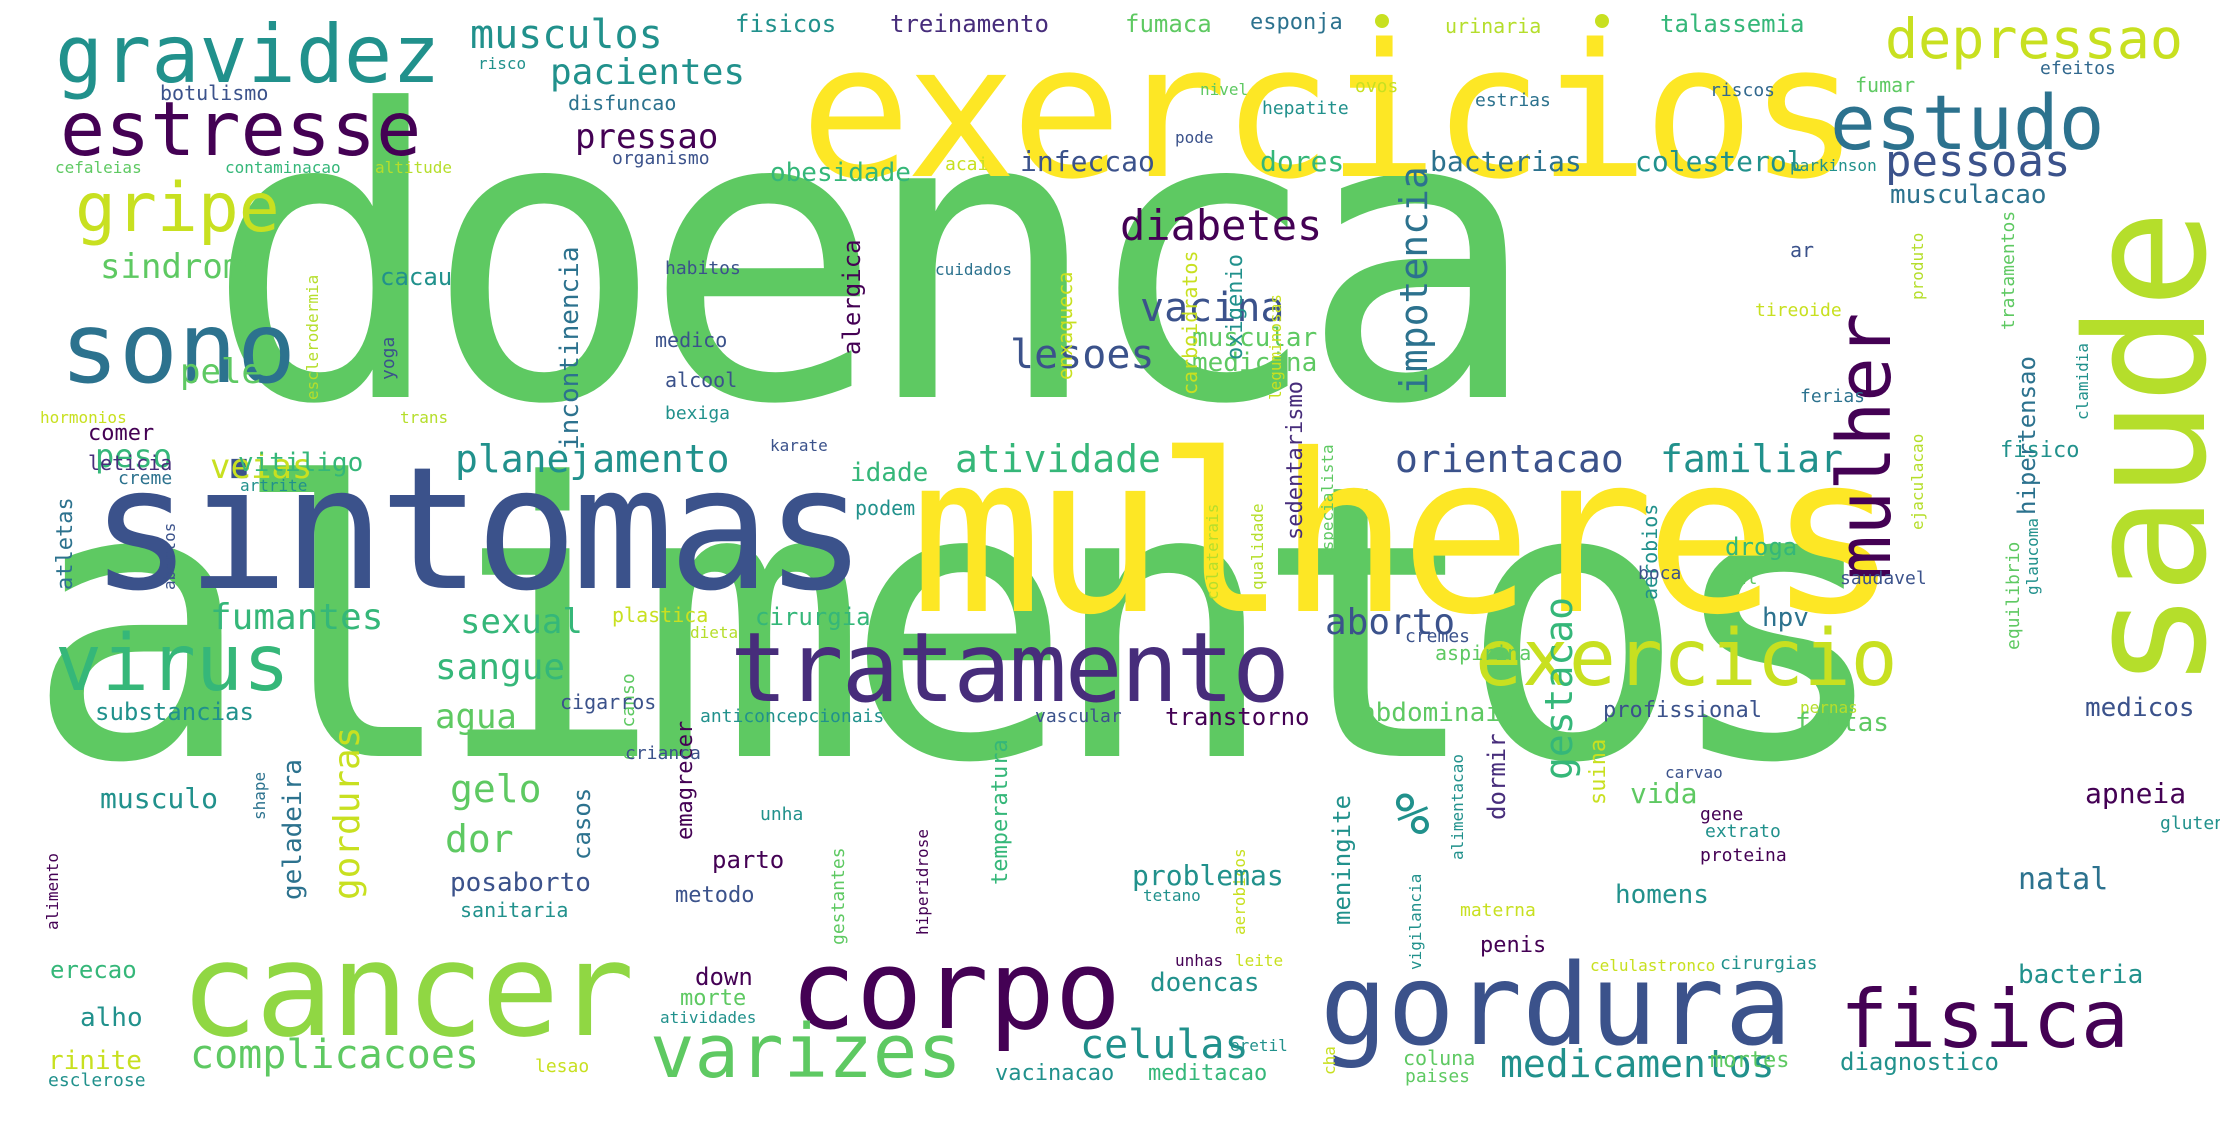 The image size is (2220, 1126). I want to click on word-paises: paises, so click(1438, 1076).